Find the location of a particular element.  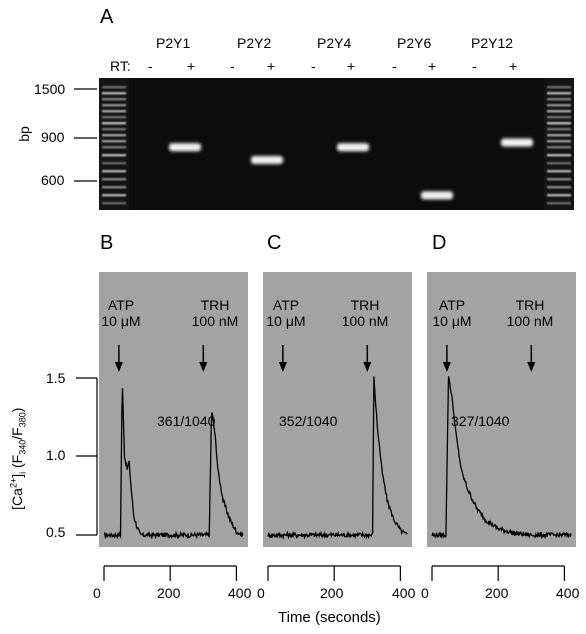

calcium-trace-c is located at coordinates (337, 458).